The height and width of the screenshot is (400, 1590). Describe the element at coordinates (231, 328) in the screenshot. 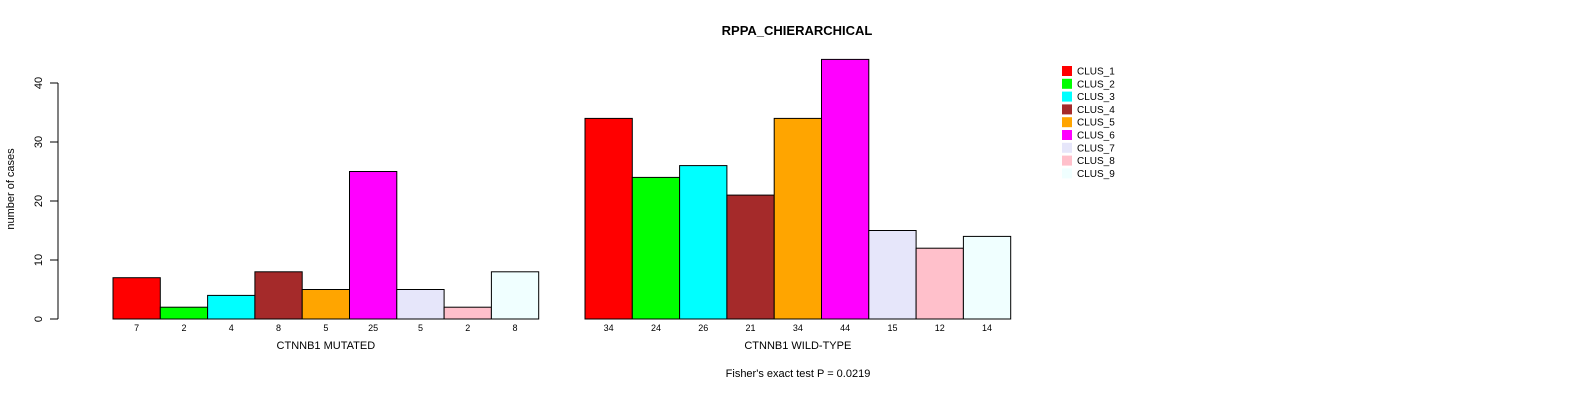

I see `bar-count-label: 4` at that location.